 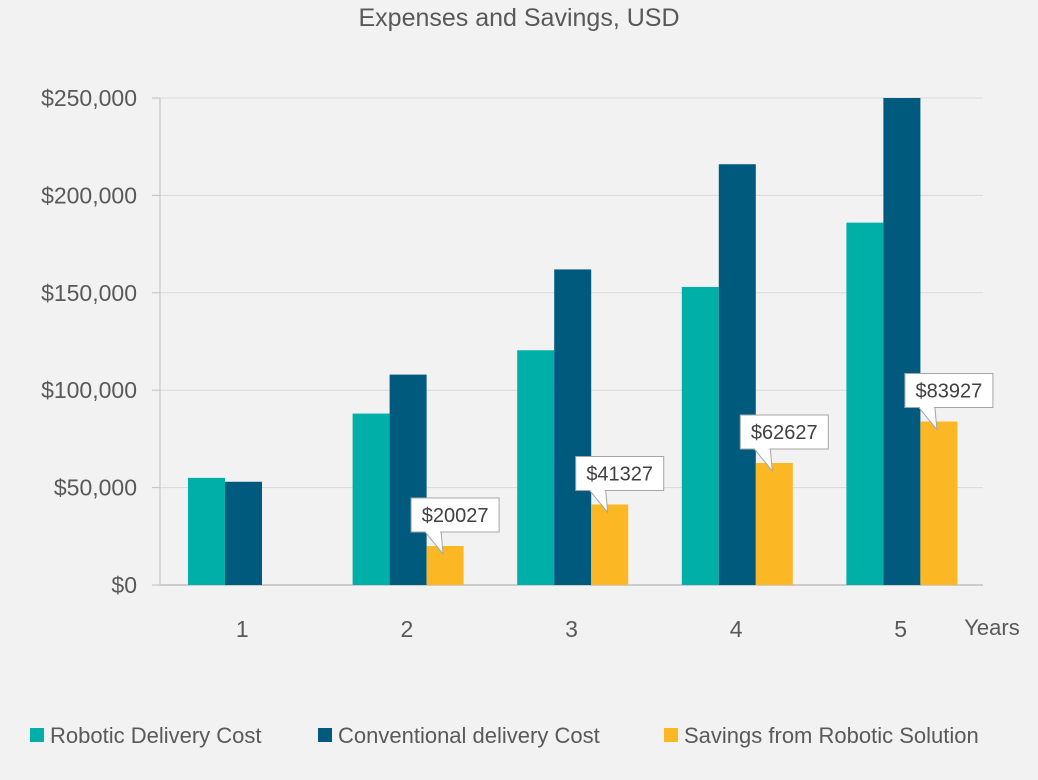 I want to click on chart-title: Expenses and Savings, USD, so click(x=518, y=18).